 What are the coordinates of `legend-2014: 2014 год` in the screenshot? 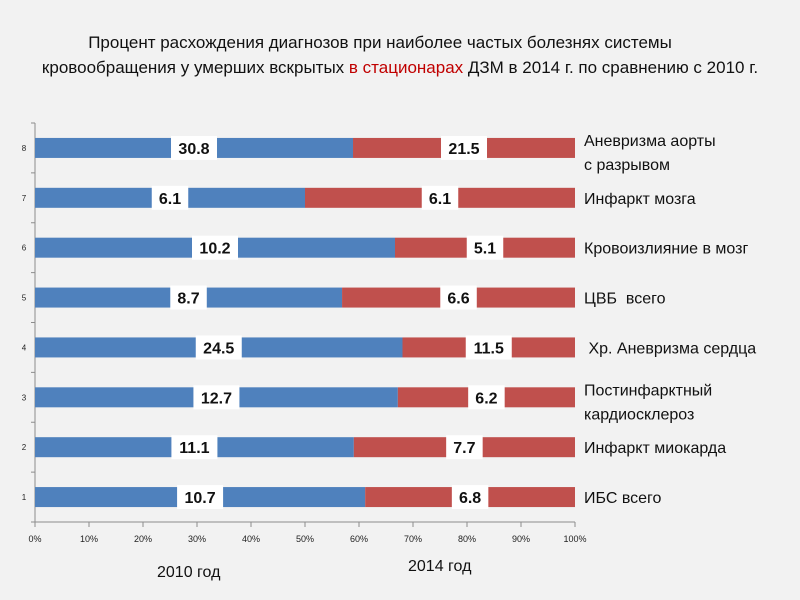 It's located at (440, 566).